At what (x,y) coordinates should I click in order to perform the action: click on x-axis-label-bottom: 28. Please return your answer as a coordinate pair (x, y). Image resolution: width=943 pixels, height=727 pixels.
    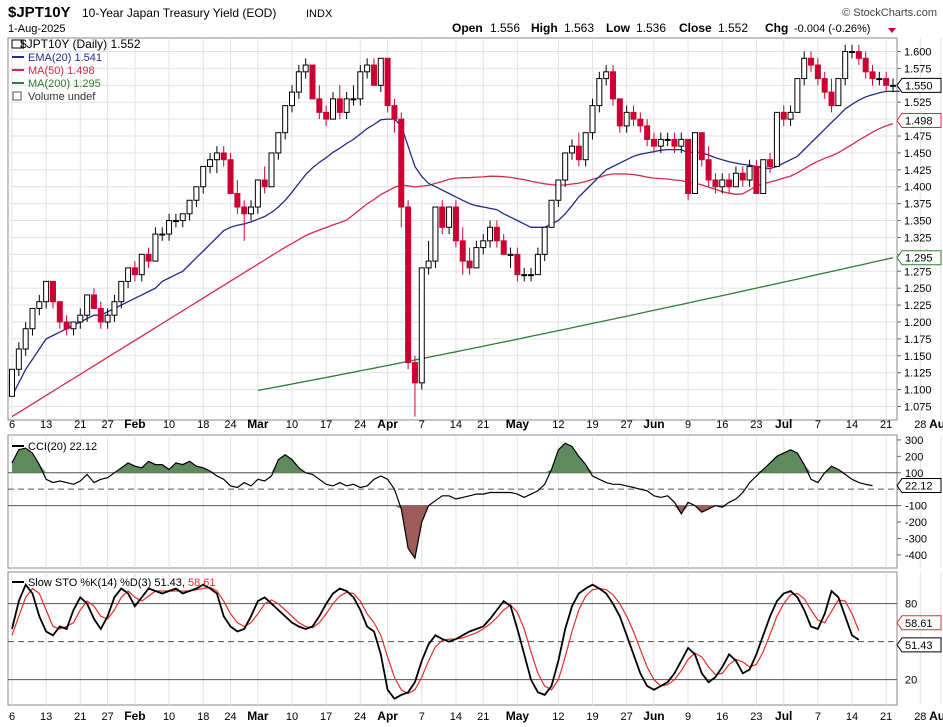
    Looking at the image, I should click on (920, 717).